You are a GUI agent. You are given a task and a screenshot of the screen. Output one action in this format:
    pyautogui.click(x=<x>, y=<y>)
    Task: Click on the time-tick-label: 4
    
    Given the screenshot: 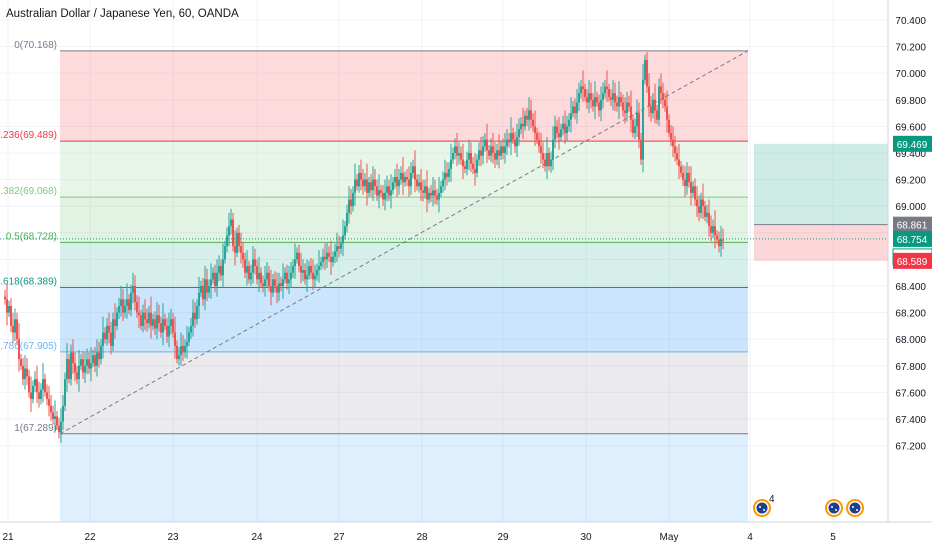 What is the action you would take?
    pyautogui.click(x=750, y=537)
    